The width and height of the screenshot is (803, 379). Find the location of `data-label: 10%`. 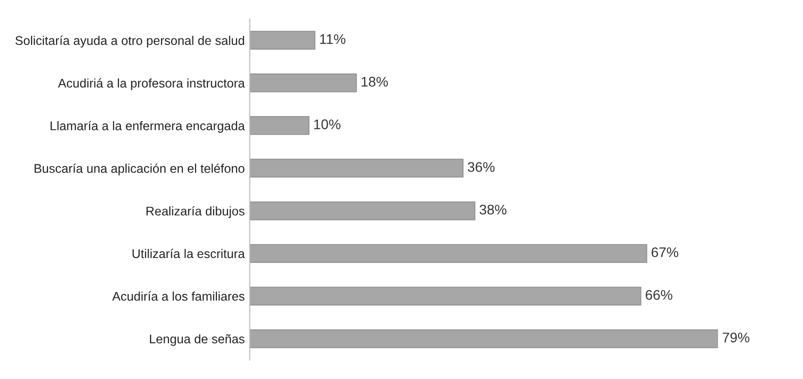

data-label: 10% is located at coordinates (327, 124).